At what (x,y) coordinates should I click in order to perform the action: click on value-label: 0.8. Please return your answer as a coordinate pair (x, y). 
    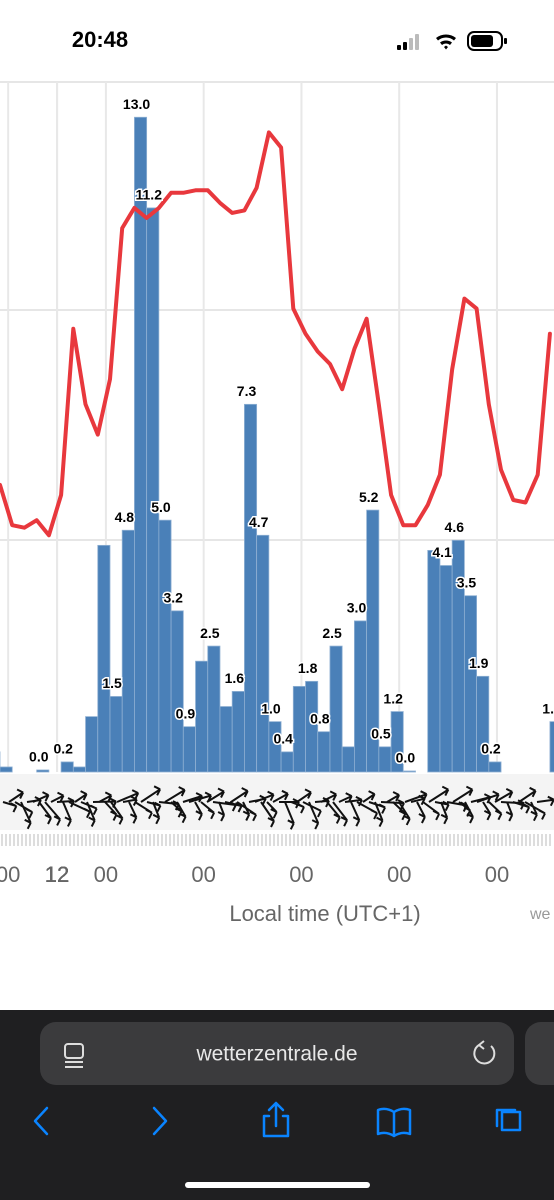
    Looking at the image, I should click on (320, 718).